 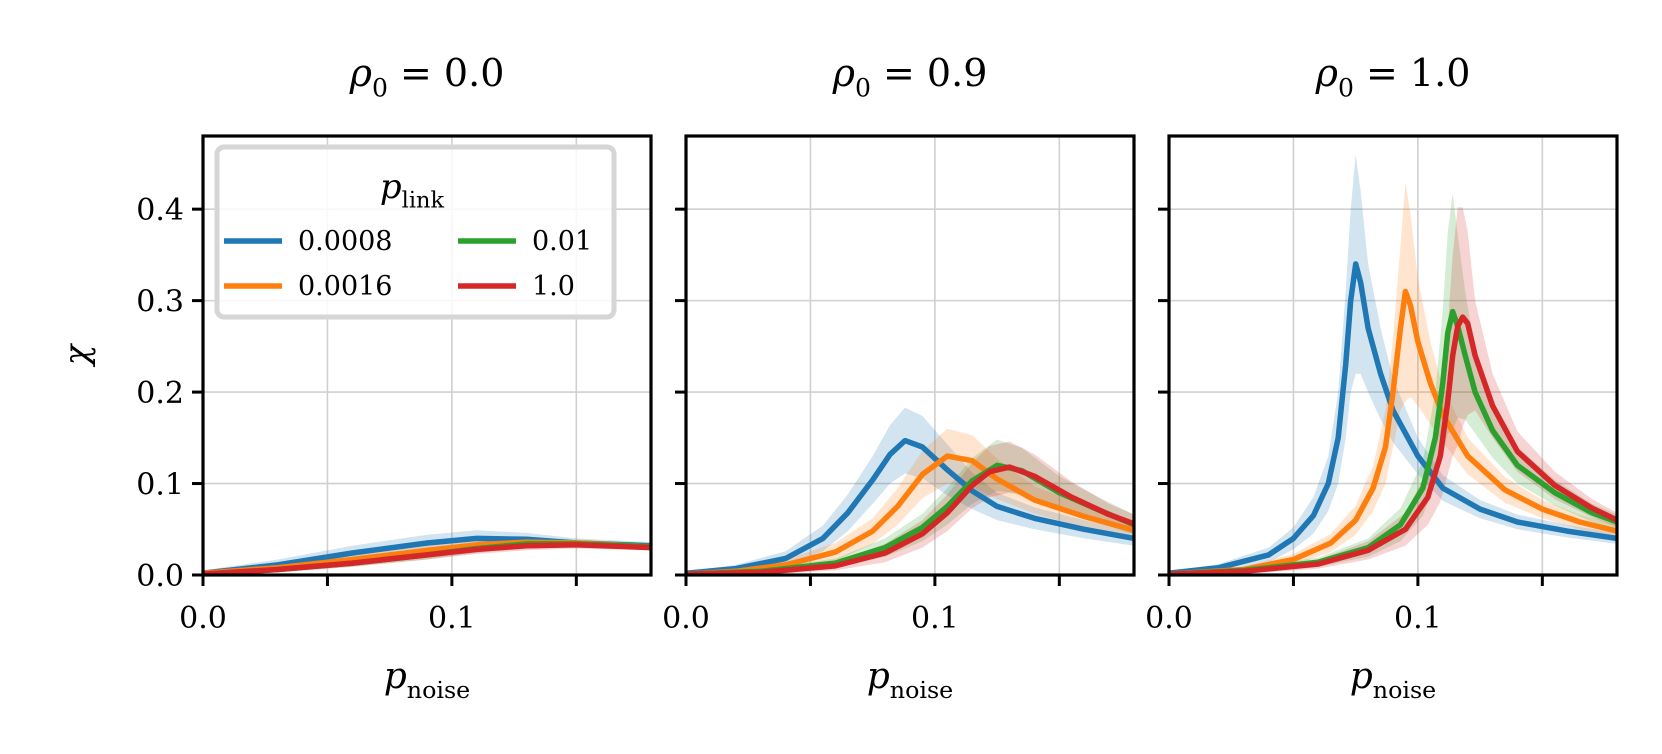 I want to click on legend-label: 0.01, so click(x=562, y=241).